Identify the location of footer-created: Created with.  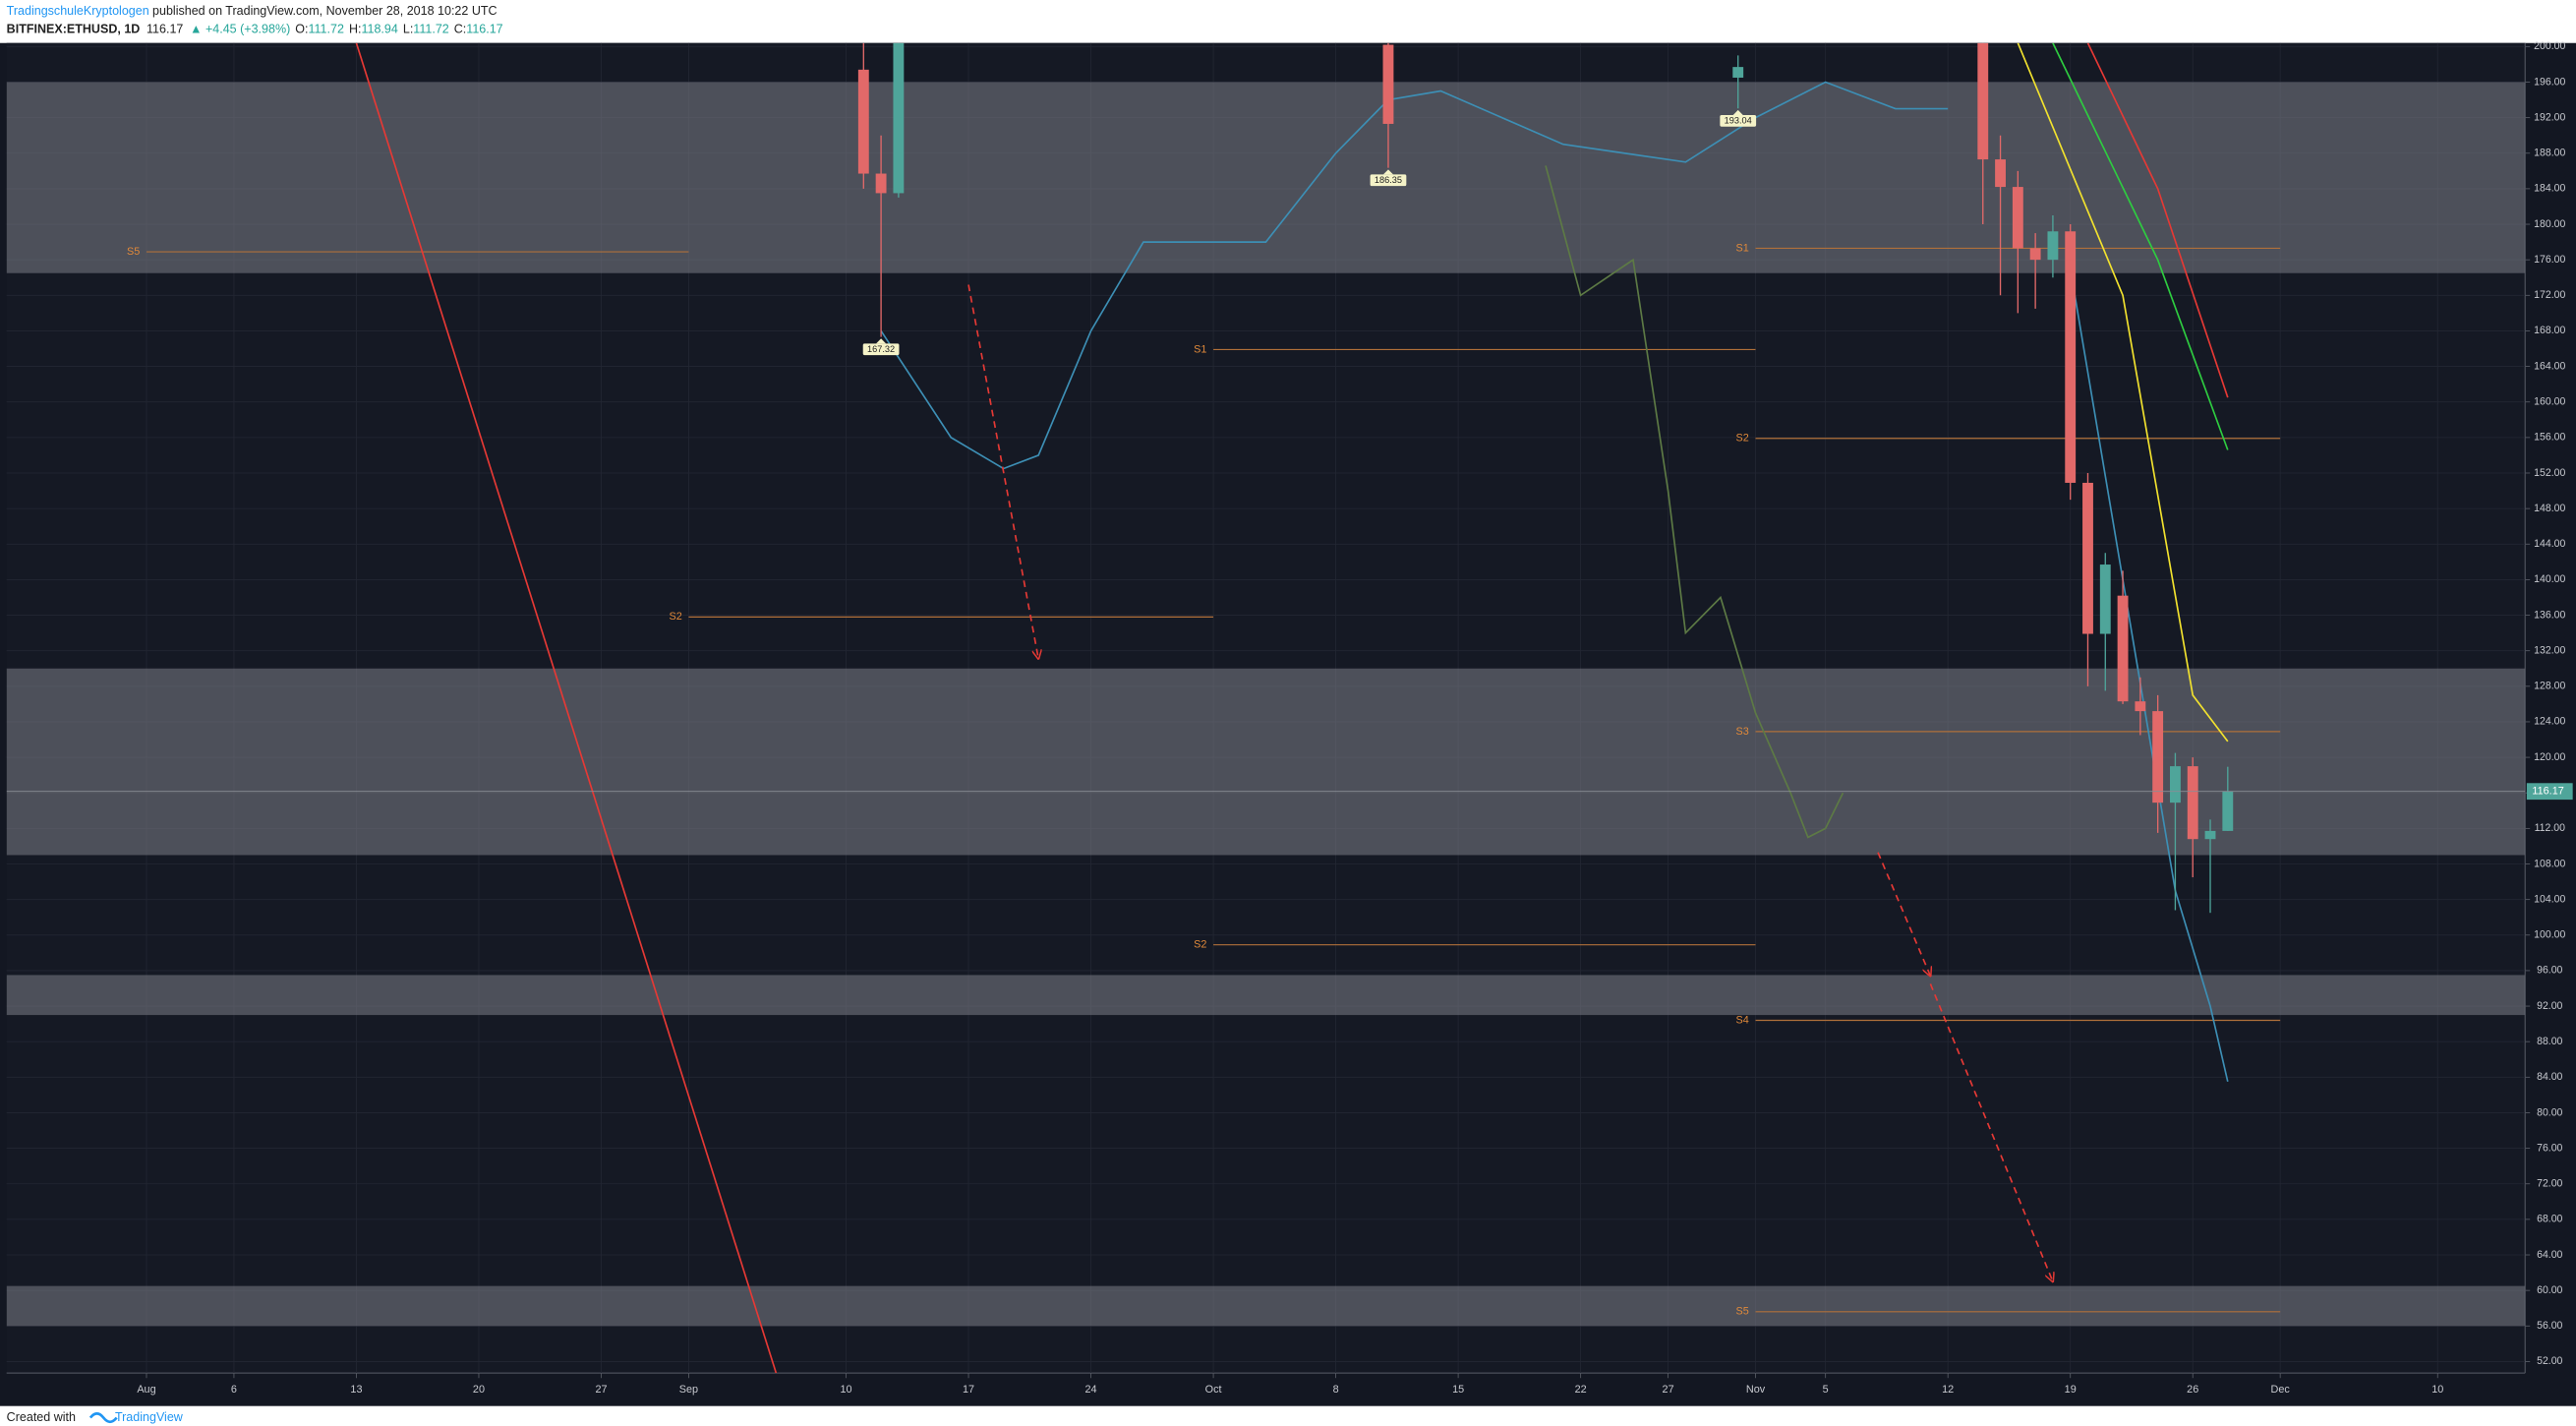
(41, 1417).